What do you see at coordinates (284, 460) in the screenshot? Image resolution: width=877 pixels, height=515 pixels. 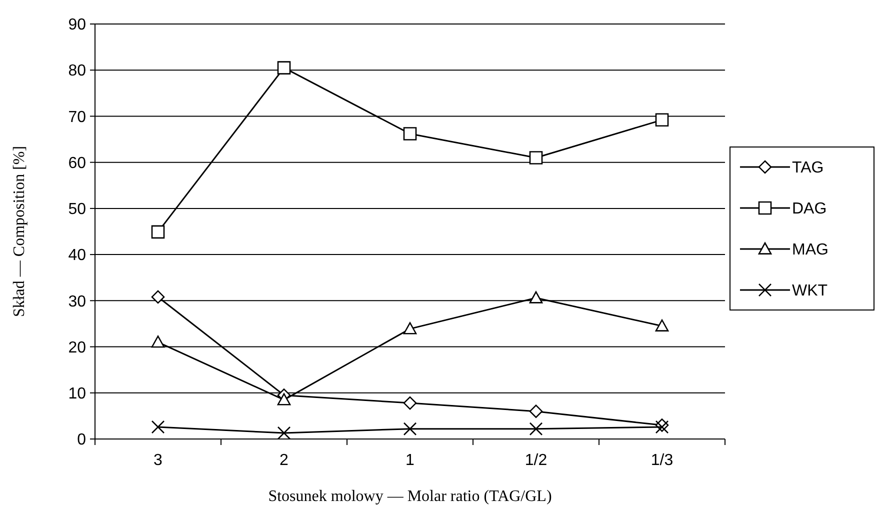 I see `x-tick-label: 2` at bounding box center [284, 460].